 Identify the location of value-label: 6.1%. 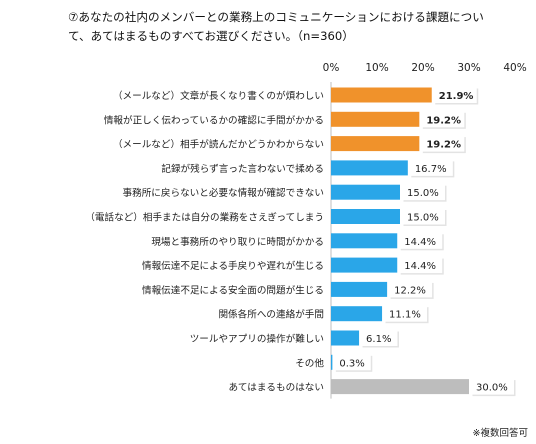
(378, 339).